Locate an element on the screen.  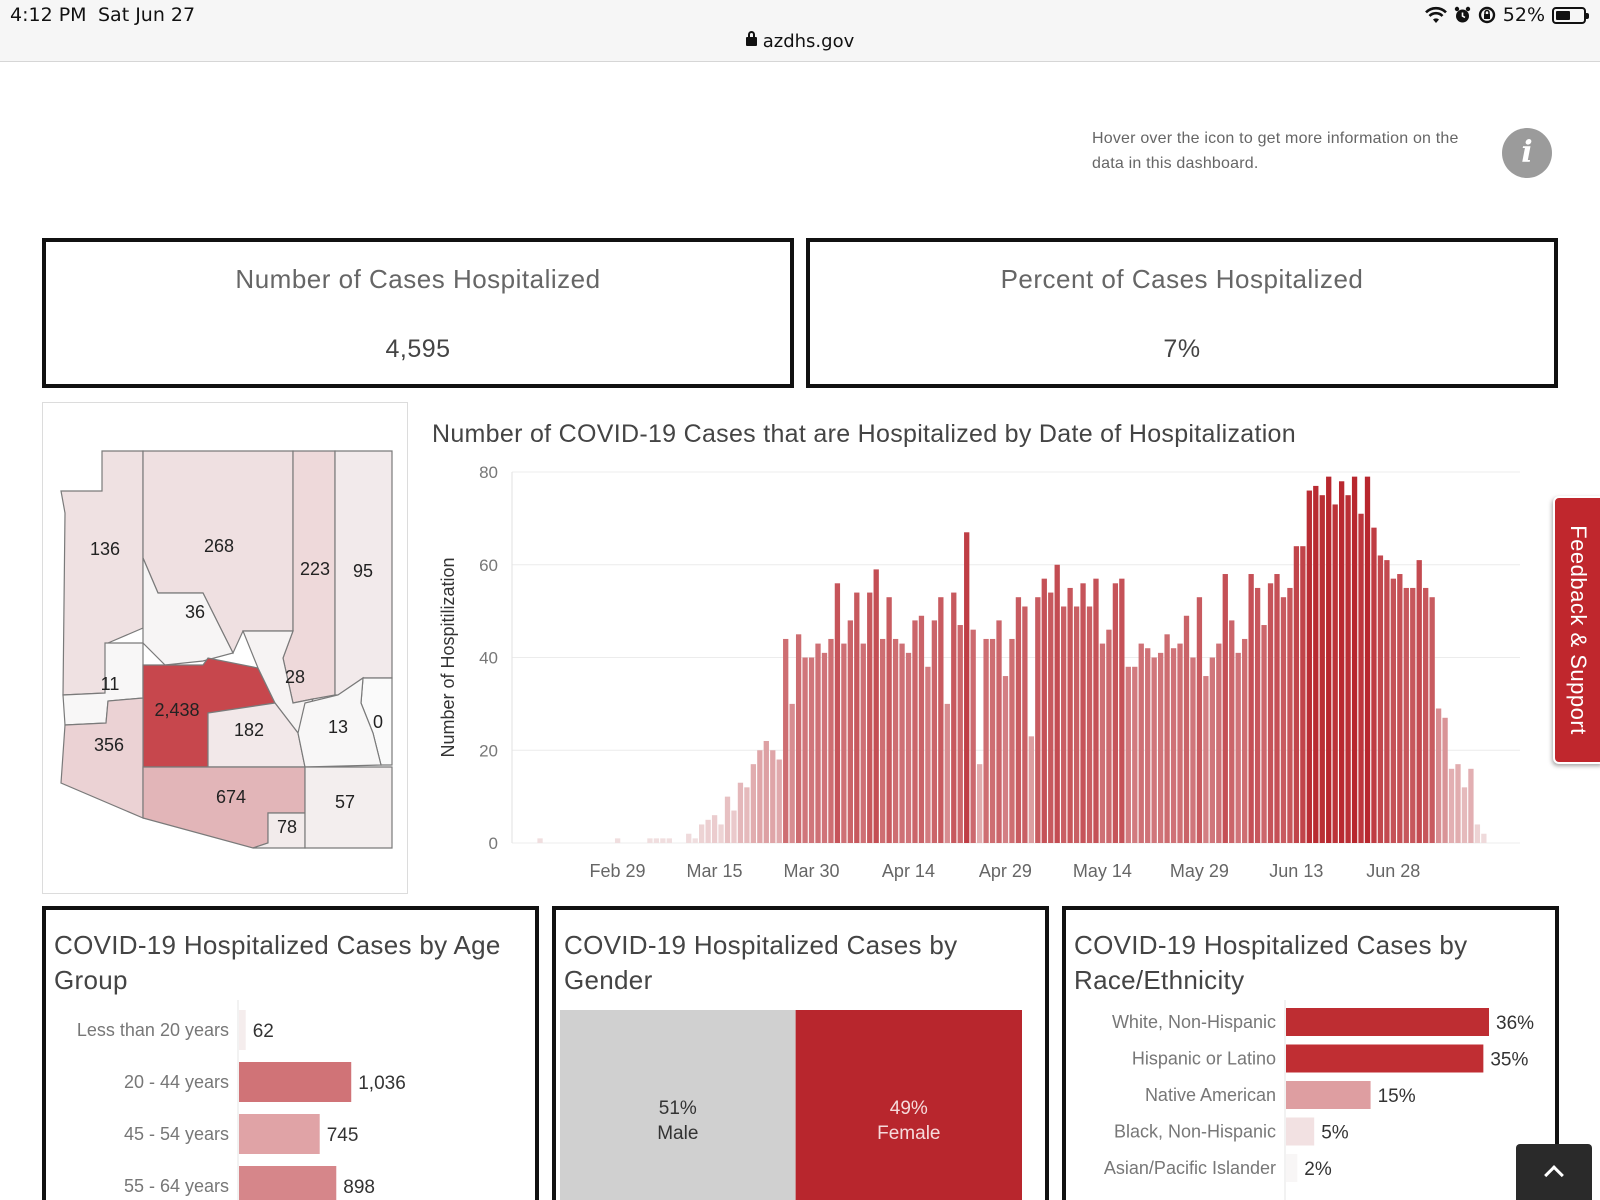
county-yavapai is located at coordinates (188, 611).